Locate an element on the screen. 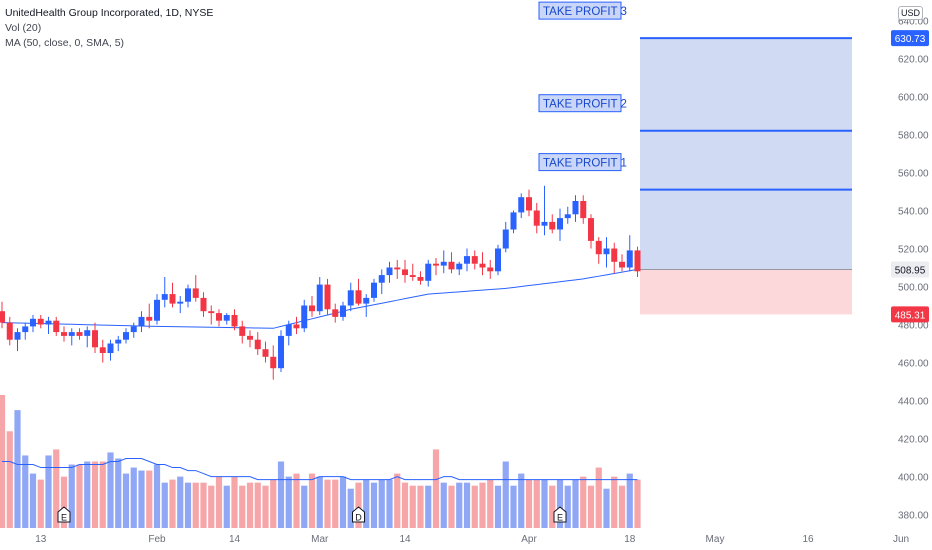  time-tick-label: Apr is located at coordinates (529, 539).